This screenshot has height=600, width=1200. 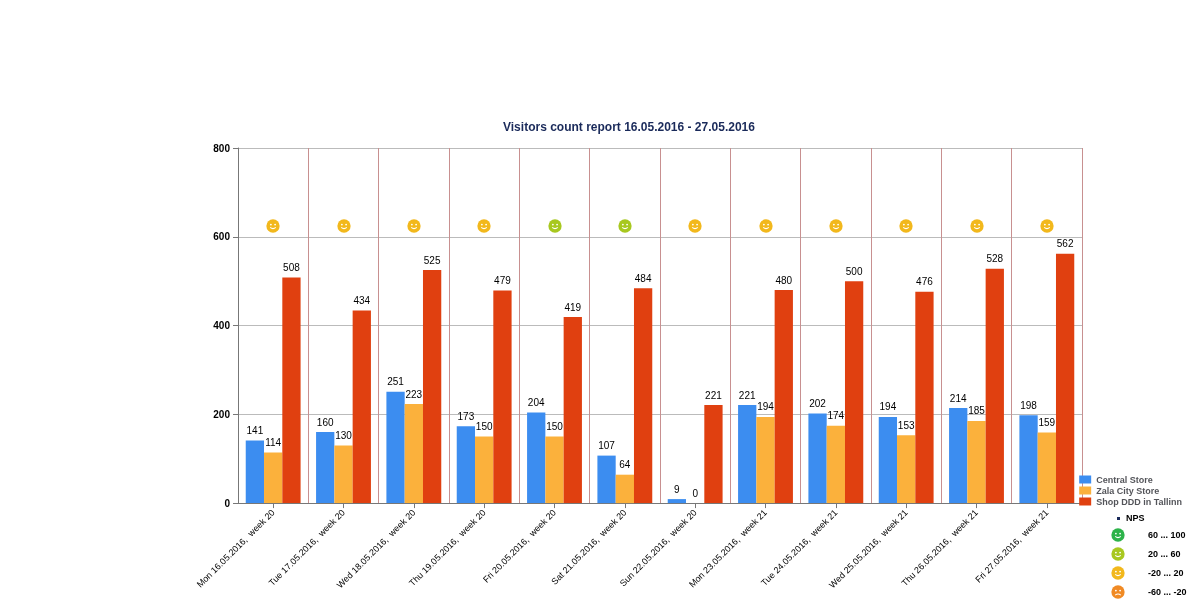 What do you see at coordinates (1128, 490) in the screenshot?
I see `legend-label: Zala City Store` at bounding box center [1128, 490].